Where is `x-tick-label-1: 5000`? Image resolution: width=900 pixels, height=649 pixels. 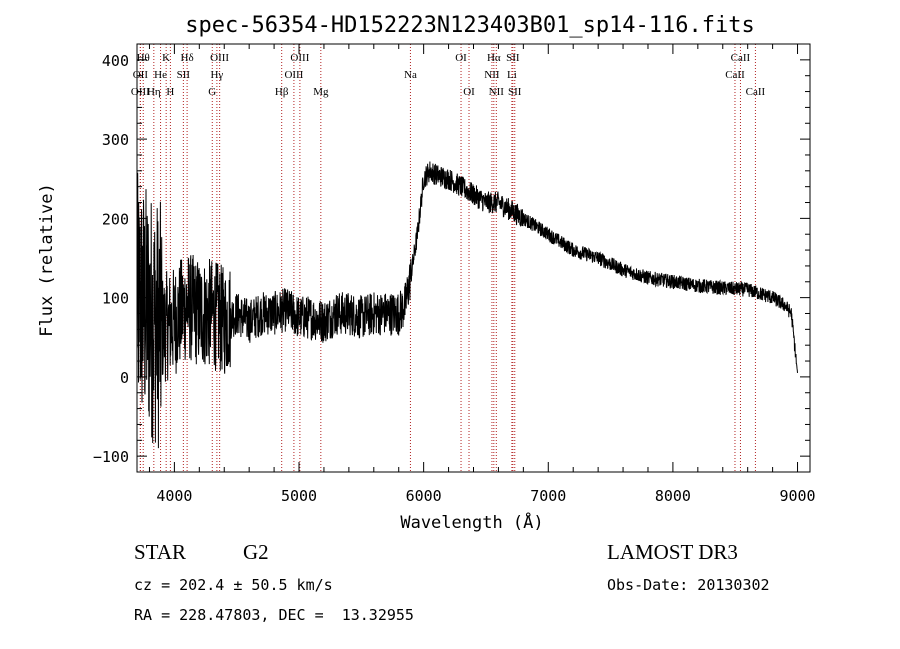 x-tick-label-1: 5000 is located at coordinates (299, 496).